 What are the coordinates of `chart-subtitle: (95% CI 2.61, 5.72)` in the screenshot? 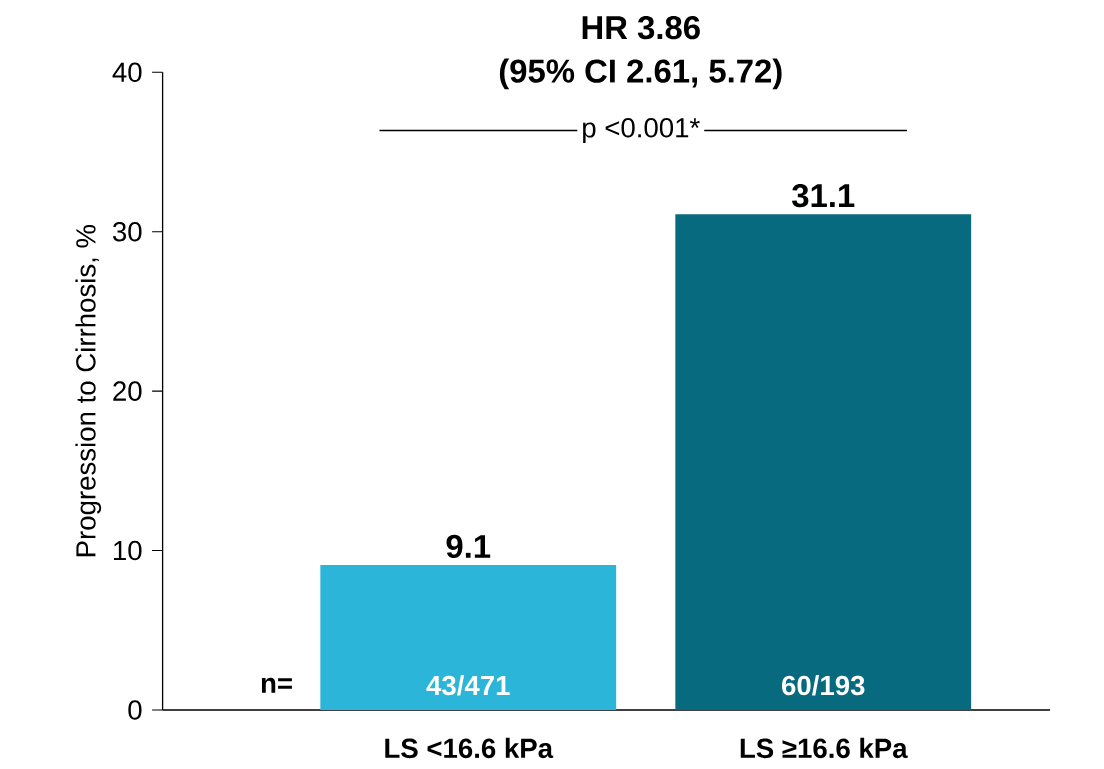 It's located at (640, 74).